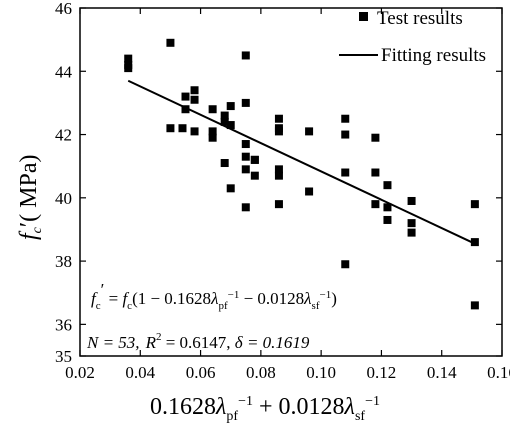 Image resolution: width=510 pixels, height=427 pixels. I want to click on y-tick-label: 40, so click(63, 198).